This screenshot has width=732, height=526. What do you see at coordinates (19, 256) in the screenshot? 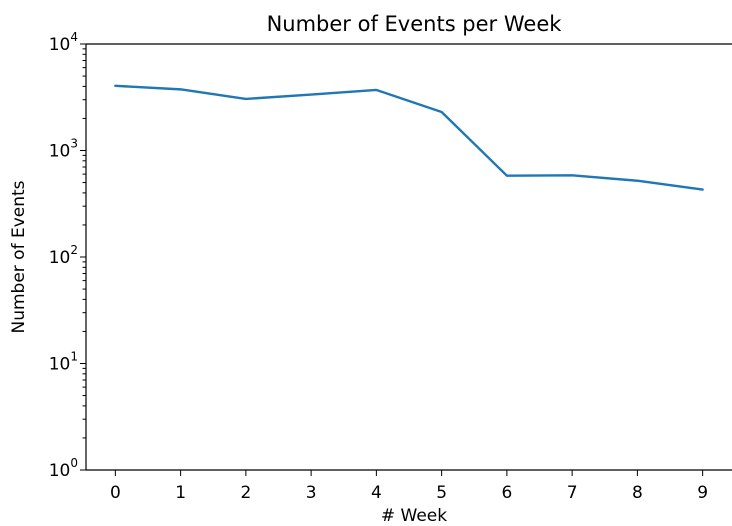
I see `y-axis-label: Number of Events` at bounding box center [19, 256].